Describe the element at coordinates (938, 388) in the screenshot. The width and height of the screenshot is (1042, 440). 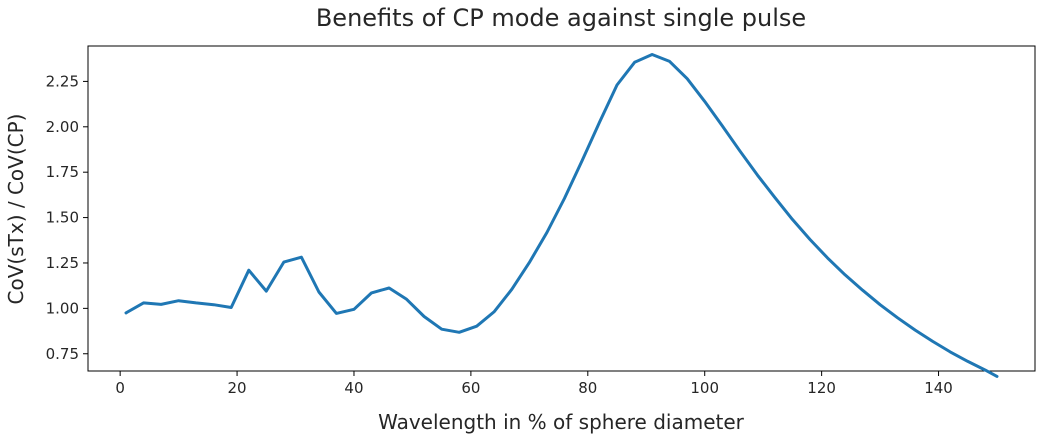
I see `x-tick-label: 140` at that location.